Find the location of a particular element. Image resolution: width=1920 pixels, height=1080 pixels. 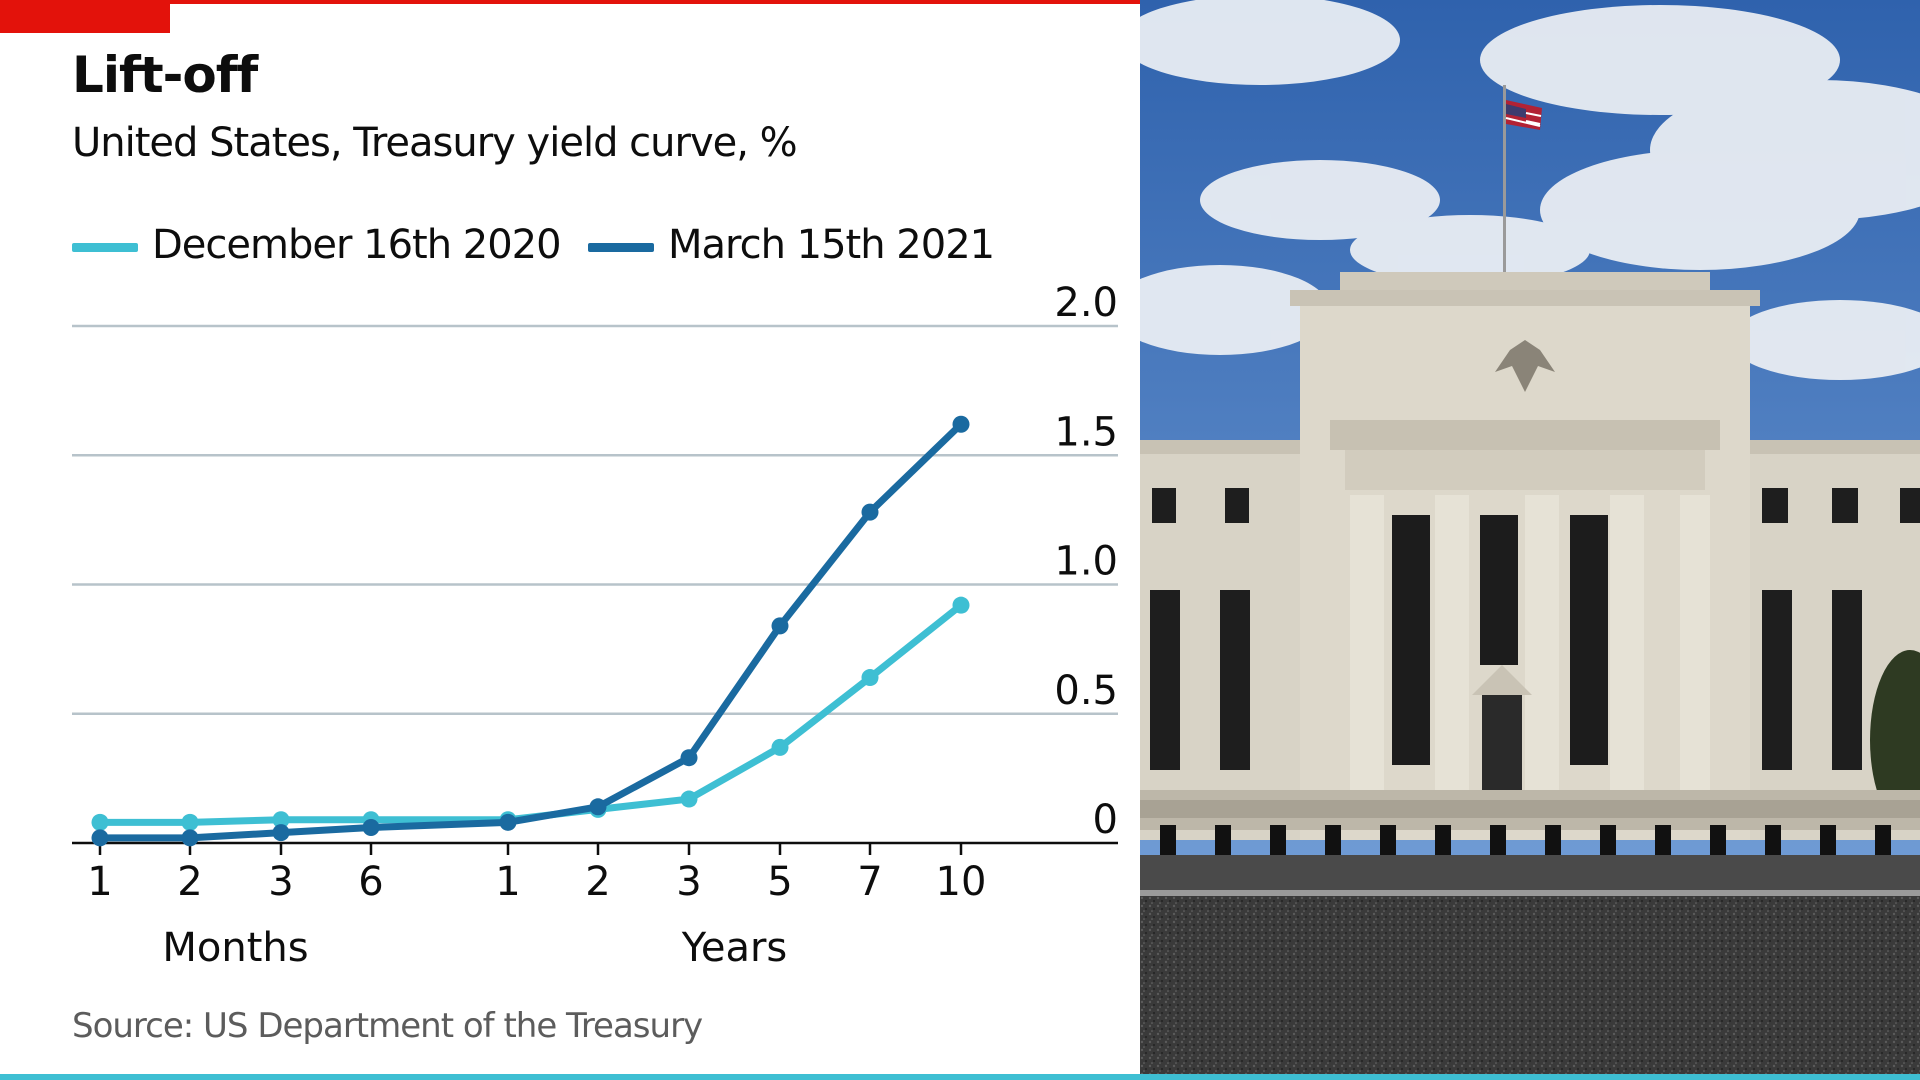

top-accent-tag is located at coordinates (85, 16).